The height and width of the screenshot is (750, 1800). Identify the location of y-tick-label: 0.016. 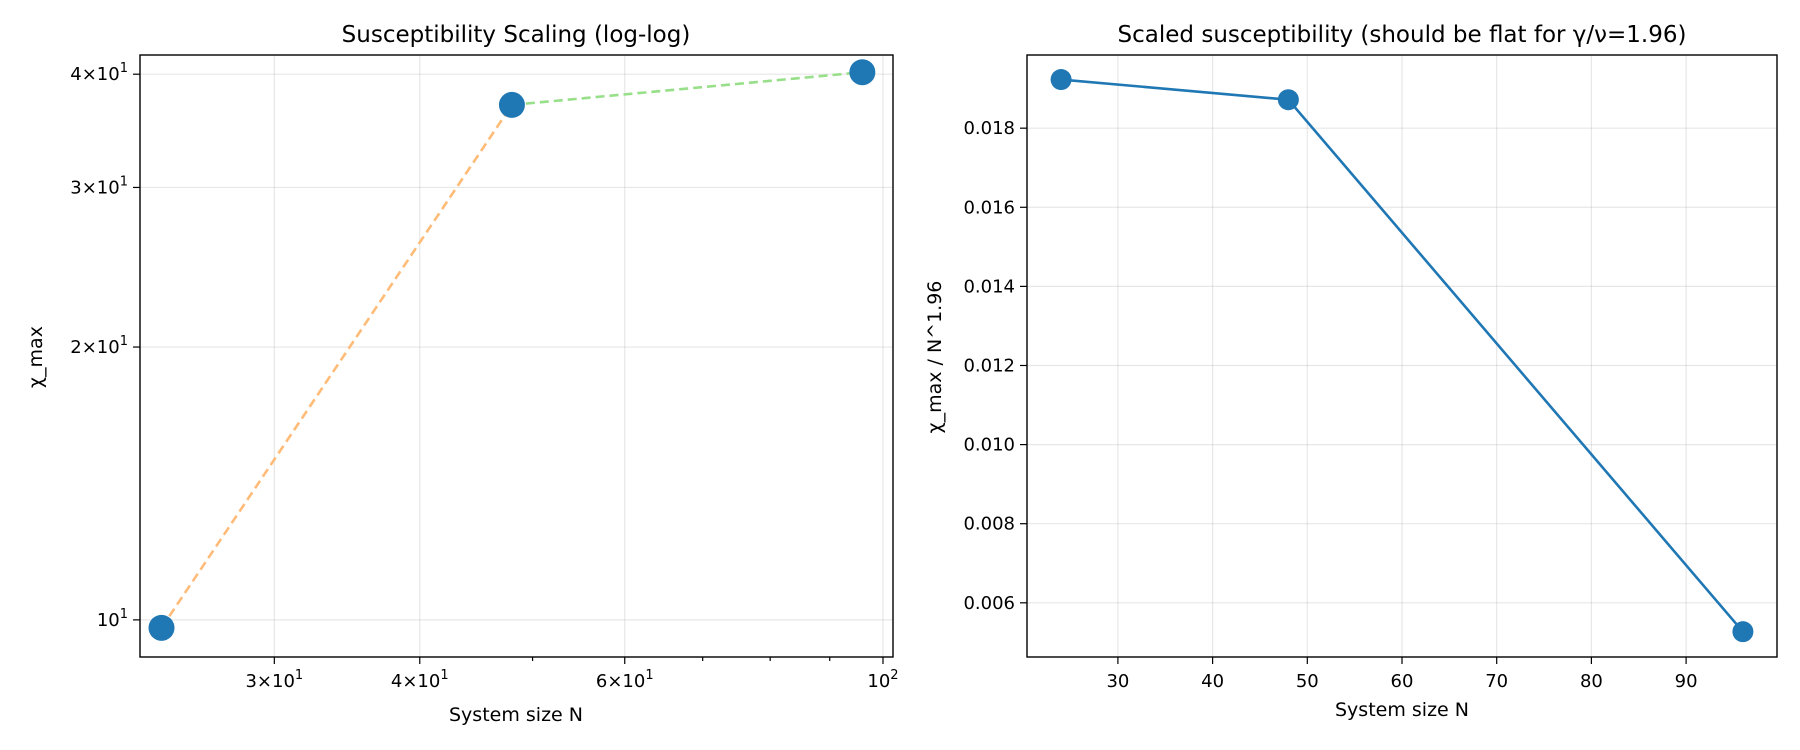
(989, 207).